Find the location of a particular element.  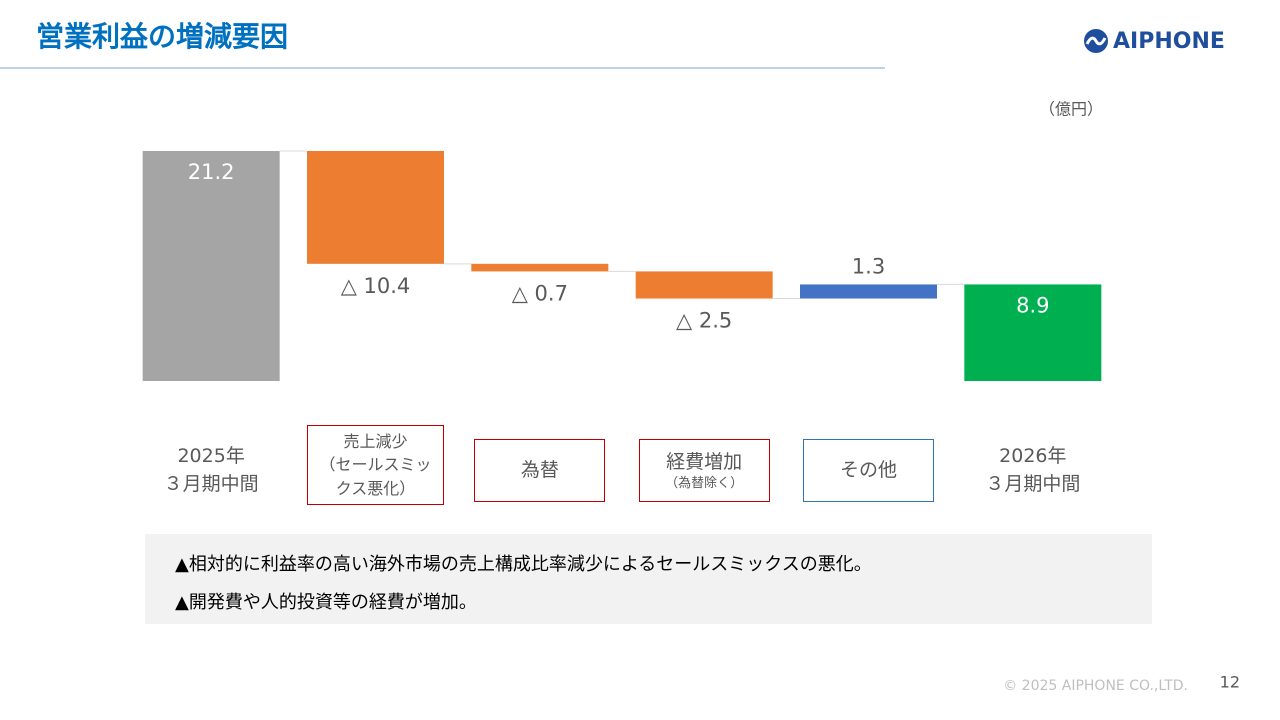

note-line: ▲開発費や人的投資等の経費が増加。 is located at coordinates (326, 602).